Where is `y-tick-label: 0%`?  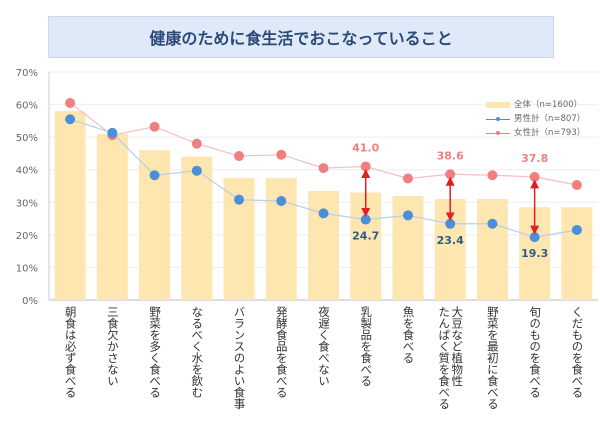
y-tick-label: 0% is located at coordinates (30, 301).